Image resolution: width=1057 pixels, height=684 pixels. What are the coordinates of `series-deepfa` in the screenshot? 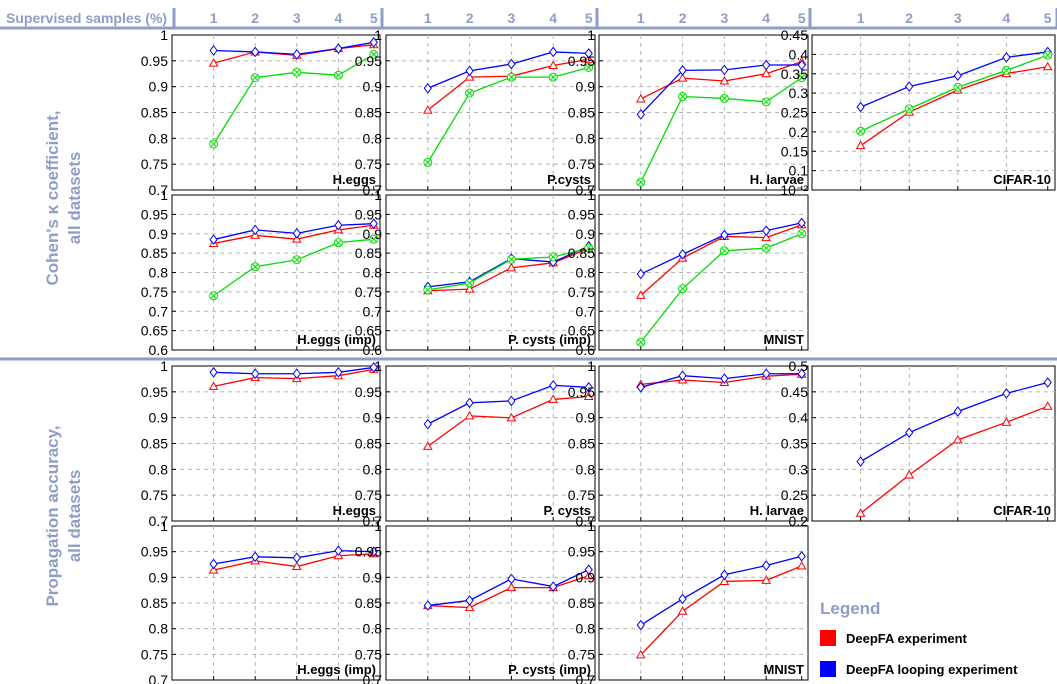 It's located at (954, 459).